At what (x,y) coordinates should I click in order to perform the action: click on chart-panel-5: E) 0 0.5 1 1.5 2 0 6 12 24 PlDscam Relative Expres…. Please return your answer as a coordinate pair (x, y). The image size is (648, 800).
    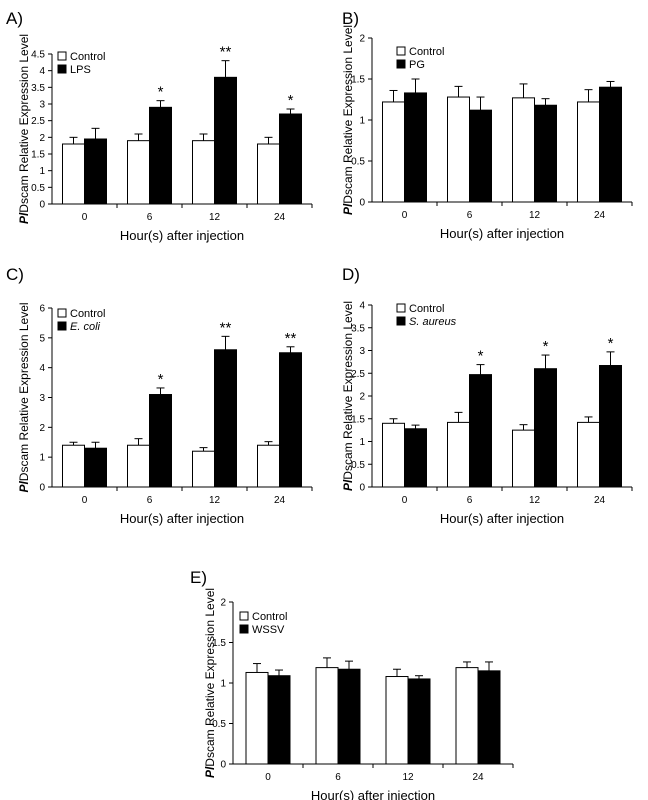
    Looking at the image, I should click on (352, 684).